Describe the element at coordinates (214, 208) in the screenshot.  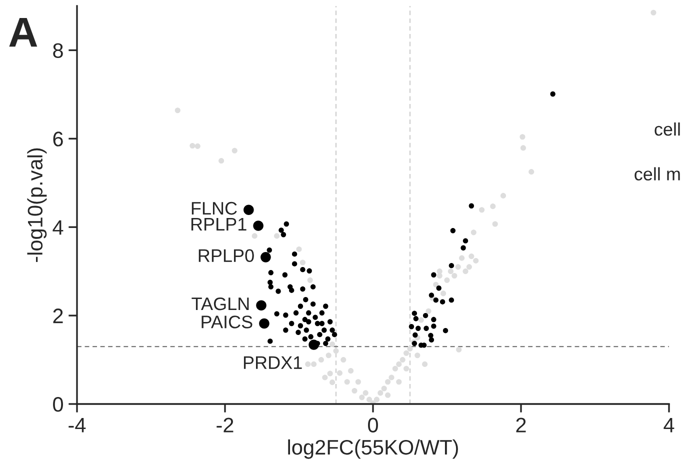
I see `annotation: FLNC` at that location.